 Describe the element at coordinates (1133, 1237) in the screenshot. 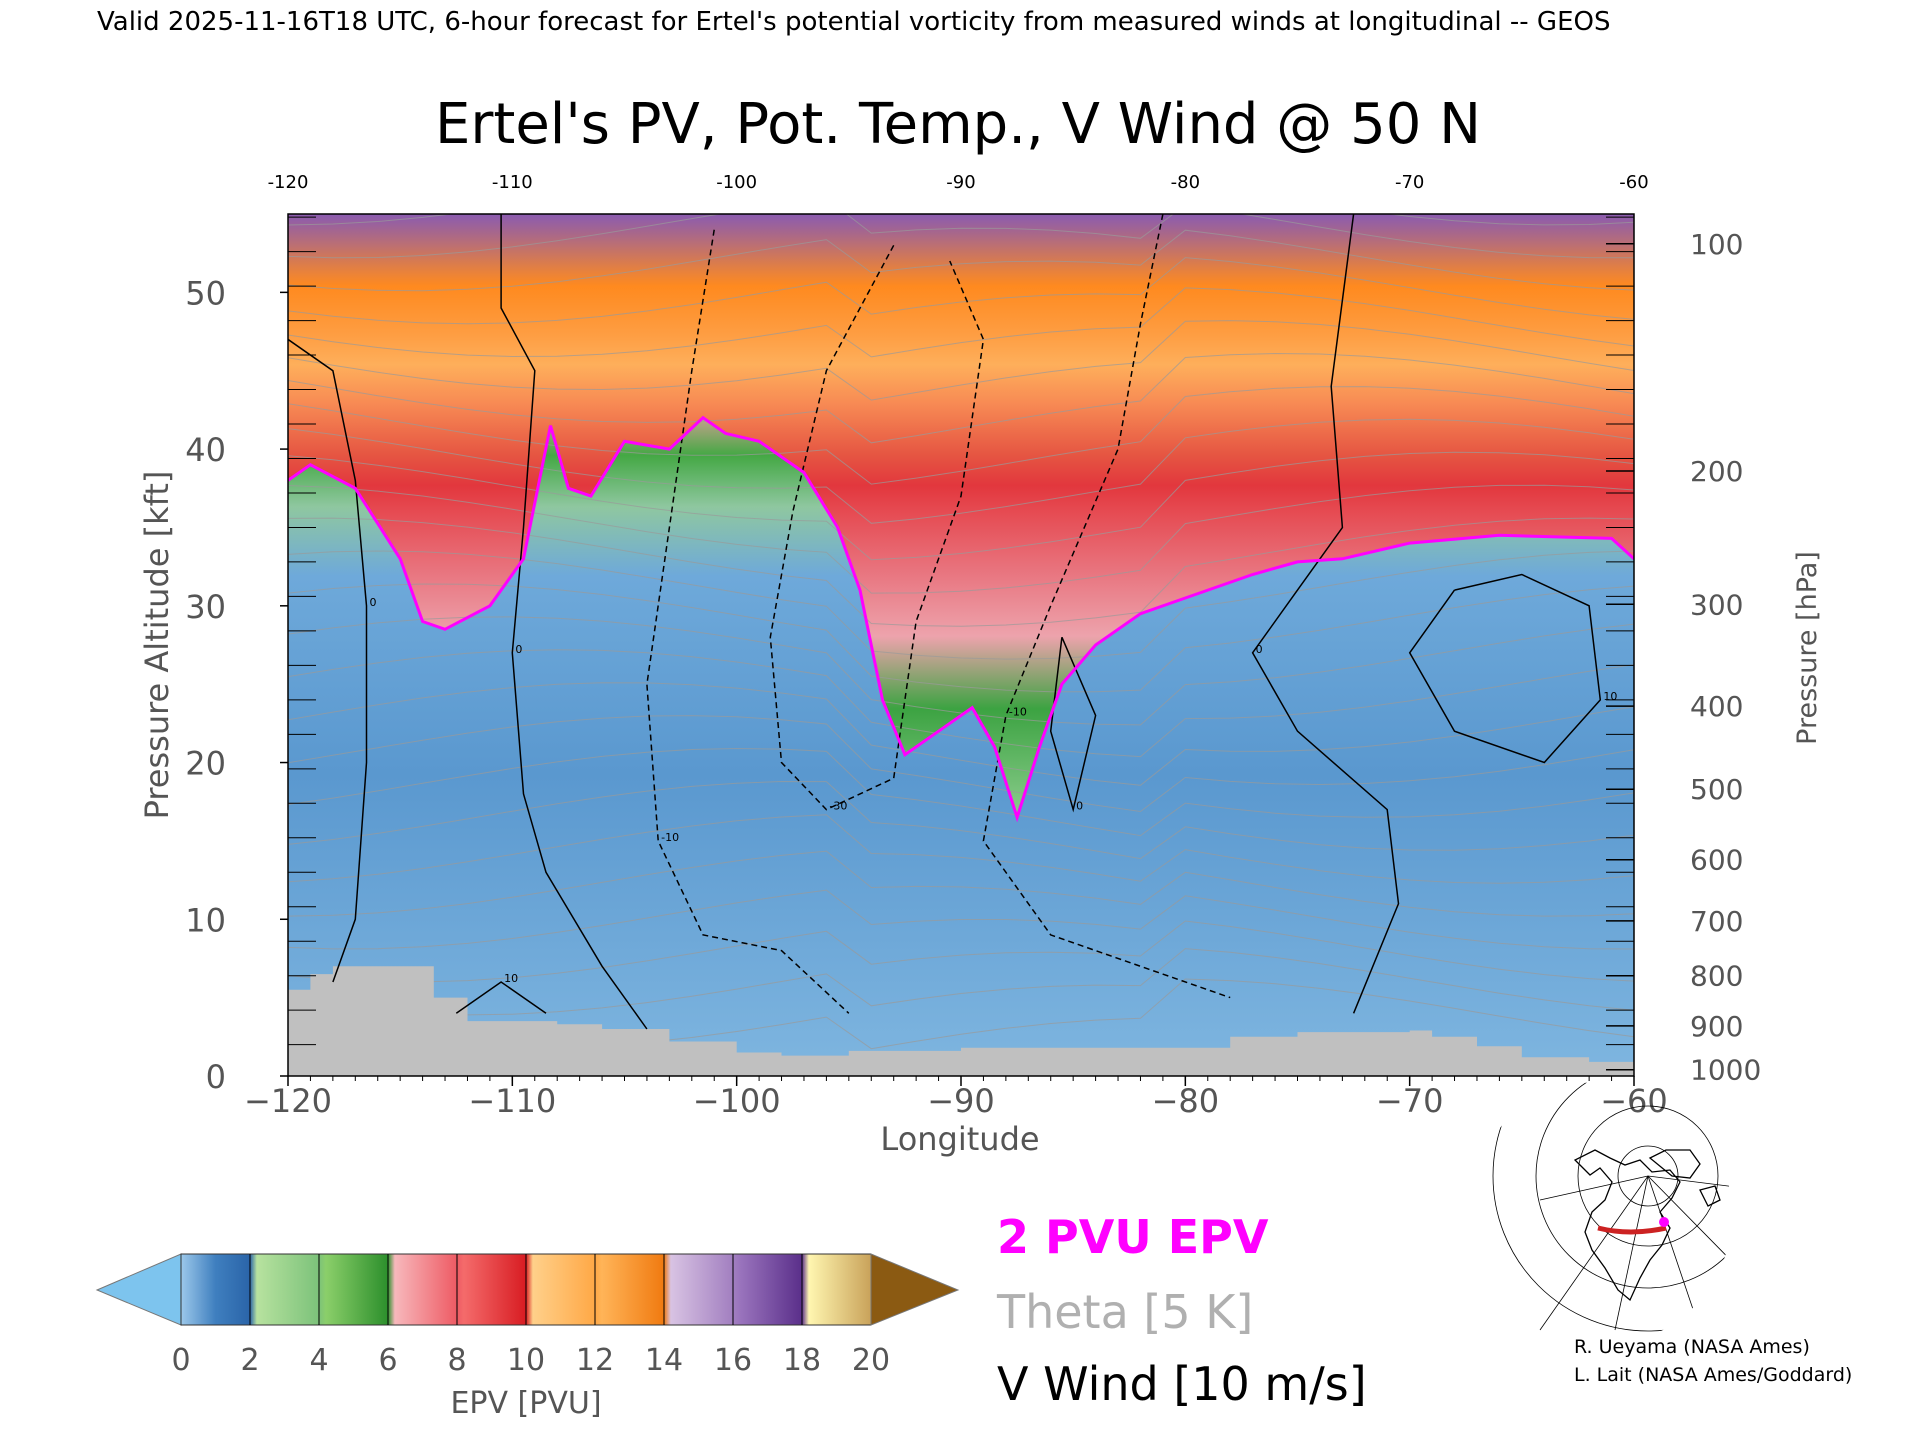

I see `legend-2pvu: 2 PVU EPV` at that location.